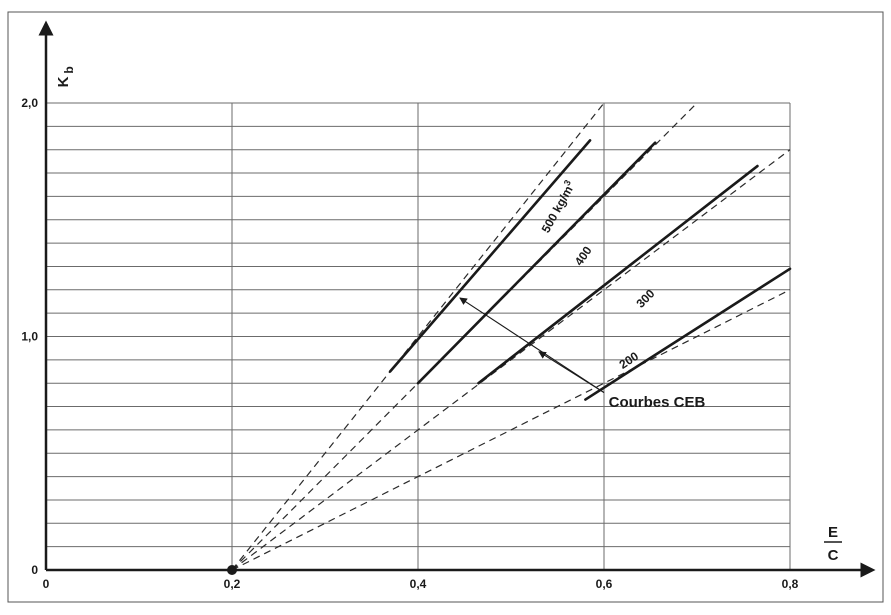  Describe the element at coordinates (418, 584) in the screenshot. I see `x-tick-label: 0,4` at that location.